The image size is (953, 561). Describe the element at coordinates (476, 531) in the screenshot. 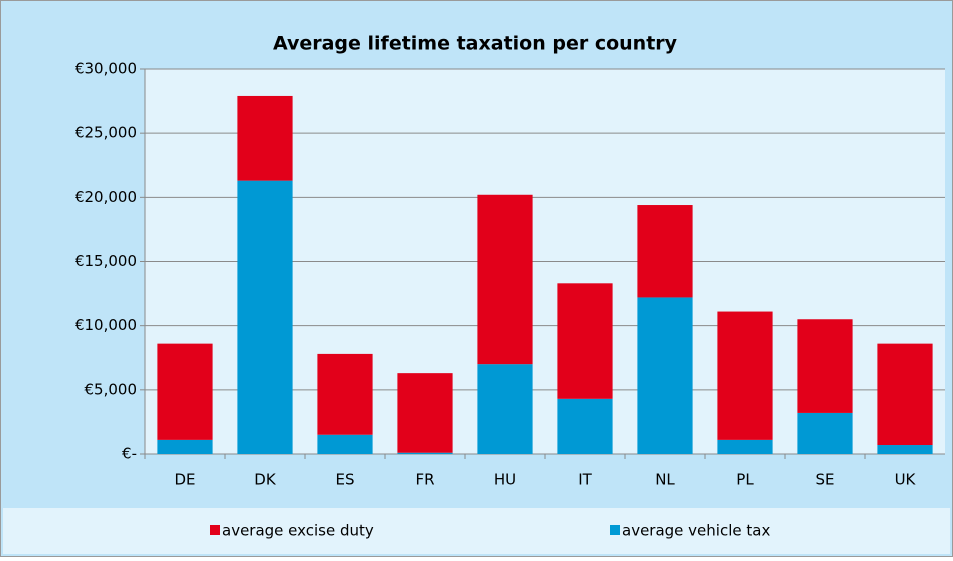

I see `legend-area` at that location.